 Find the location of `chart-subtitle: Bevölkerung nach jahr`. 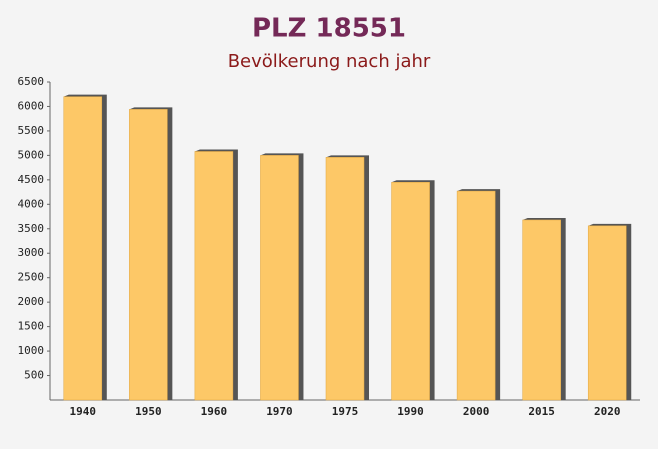

chart-subtitle: Bevölkerung nach jahr is located at coordinates (329, 61).